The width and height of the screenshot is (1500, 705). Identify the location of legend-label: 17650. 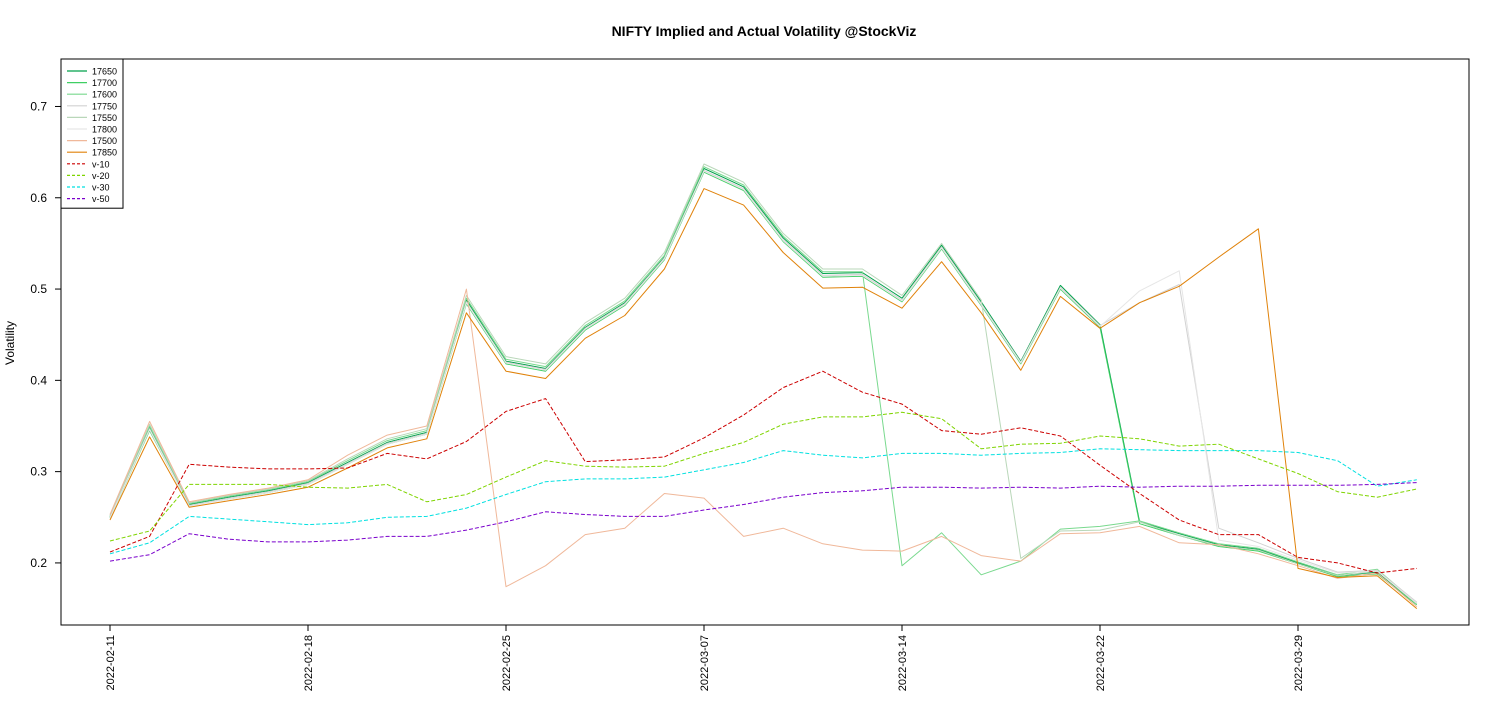
(104, 72).